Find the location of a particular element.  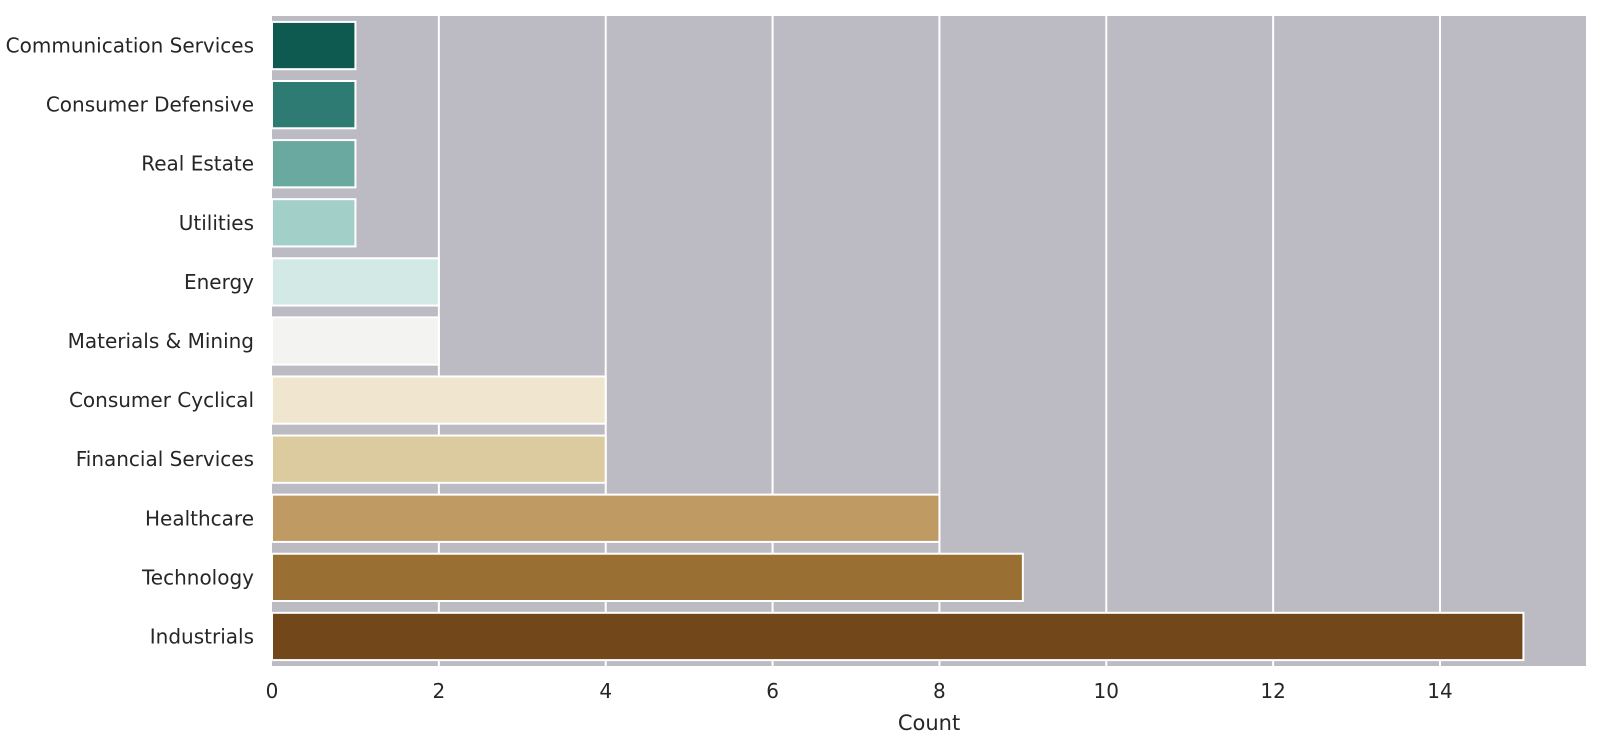

x-tick-labels: 0 2 4 6 8 10 12 14 is located at coordinates (859, 691).